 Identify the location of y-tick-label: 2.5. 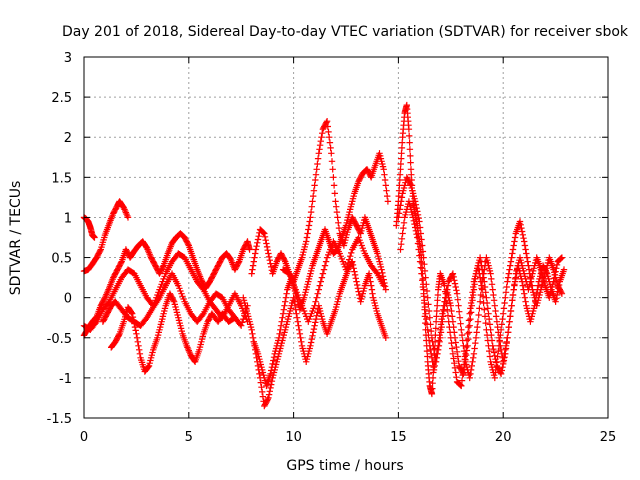
(61, 98).